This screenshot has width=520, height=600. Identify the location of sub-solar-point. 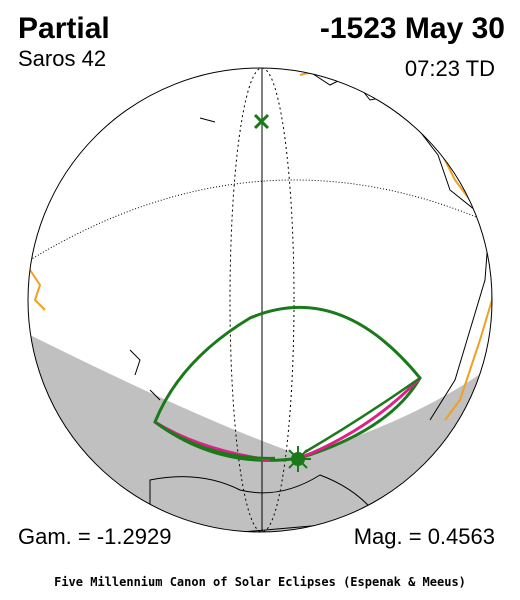
(261, 121).